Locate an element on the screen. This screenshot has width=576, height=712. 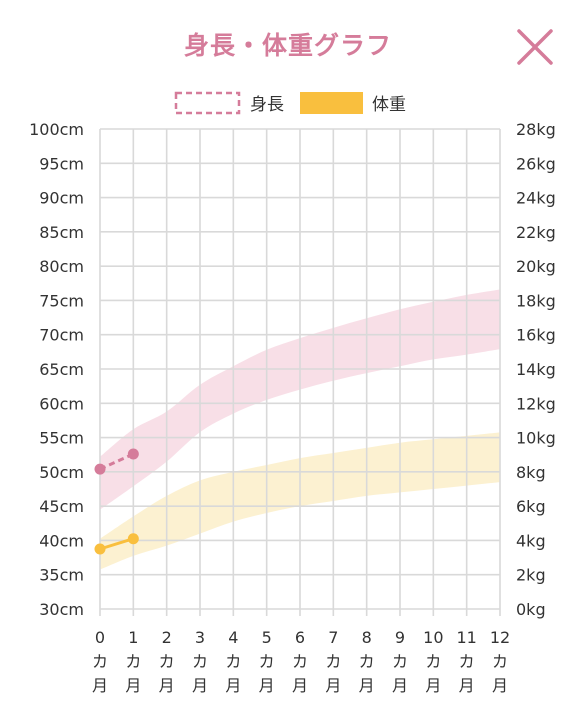
left-tick-label: 90cm is located at coordinates (61, 198).